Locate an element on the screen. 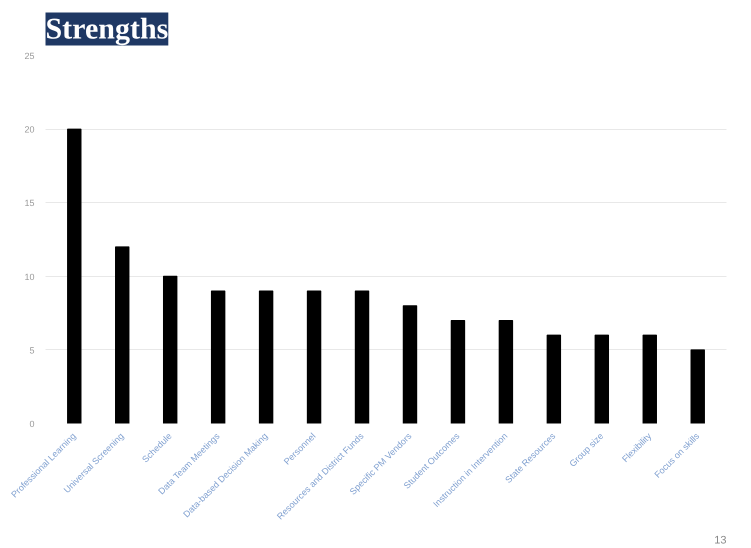 Image resolution: width=751 pixels, height=548 pixels. y-tick-label: 10 is located at coordinates (29, 277).